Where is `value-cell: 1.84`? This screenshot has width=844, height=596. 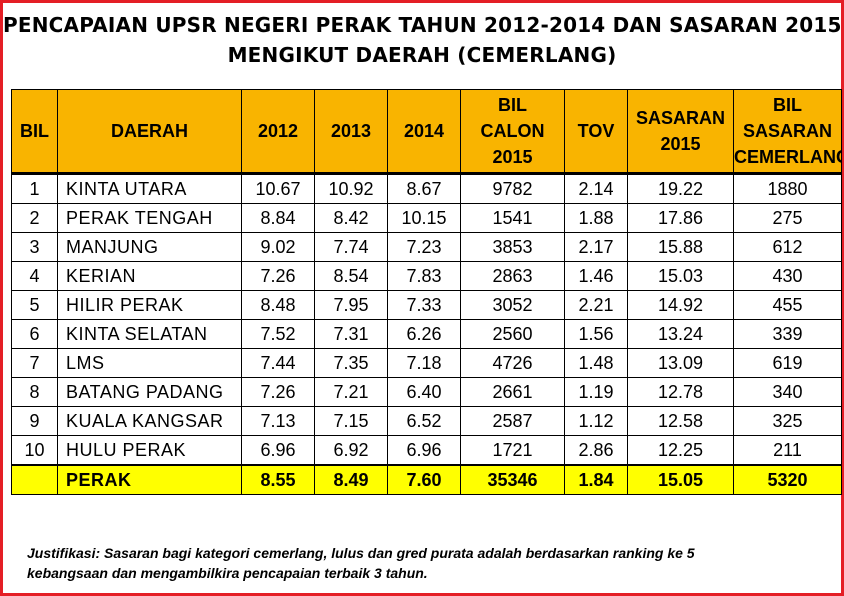 value-cell: 1.84 is located at coordinates (596, 479).